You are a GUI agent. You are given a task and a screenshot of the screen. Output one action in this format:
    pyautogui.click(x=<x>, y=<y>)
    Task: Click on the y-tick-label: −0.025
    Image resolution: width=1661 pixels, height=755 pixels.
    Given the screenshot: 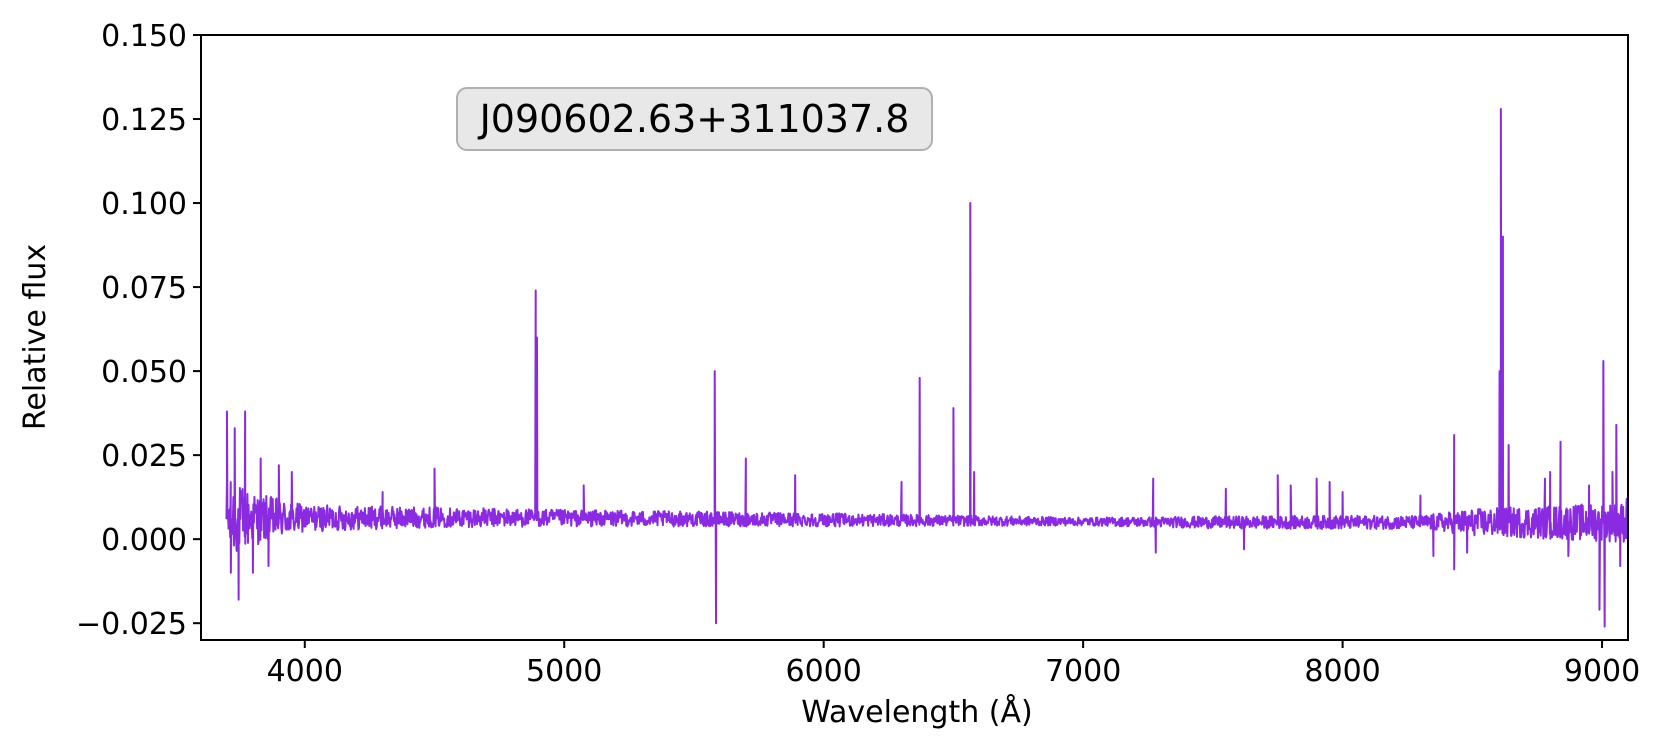 What is the action you would take?
    pyautogui.click(x=131, y=624)
    